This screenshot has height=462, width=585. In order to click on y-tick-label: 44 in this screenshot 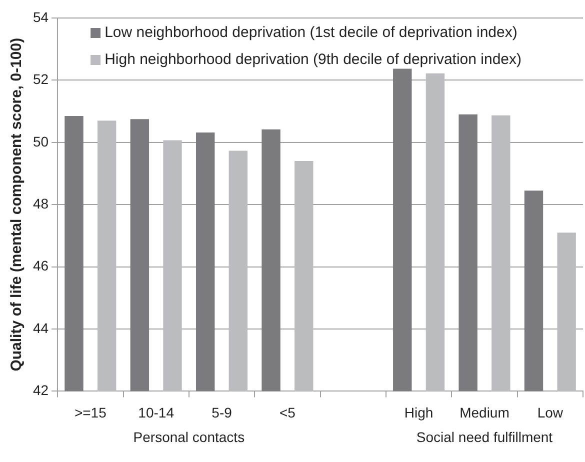, I will do `click(40, 328)`.